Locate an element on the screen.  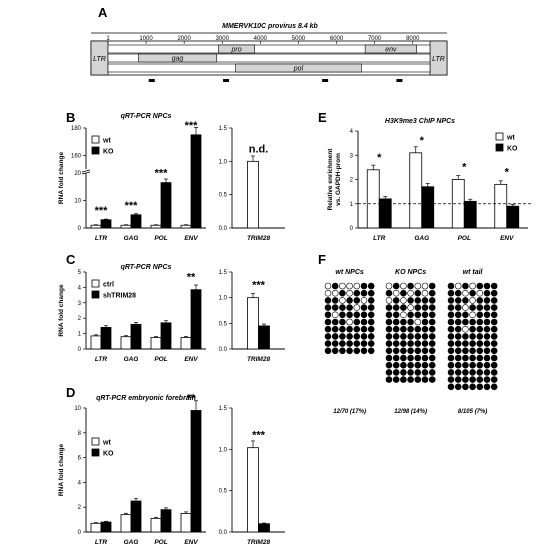
panel-letter-f: F is located at coordinates (322, 259).